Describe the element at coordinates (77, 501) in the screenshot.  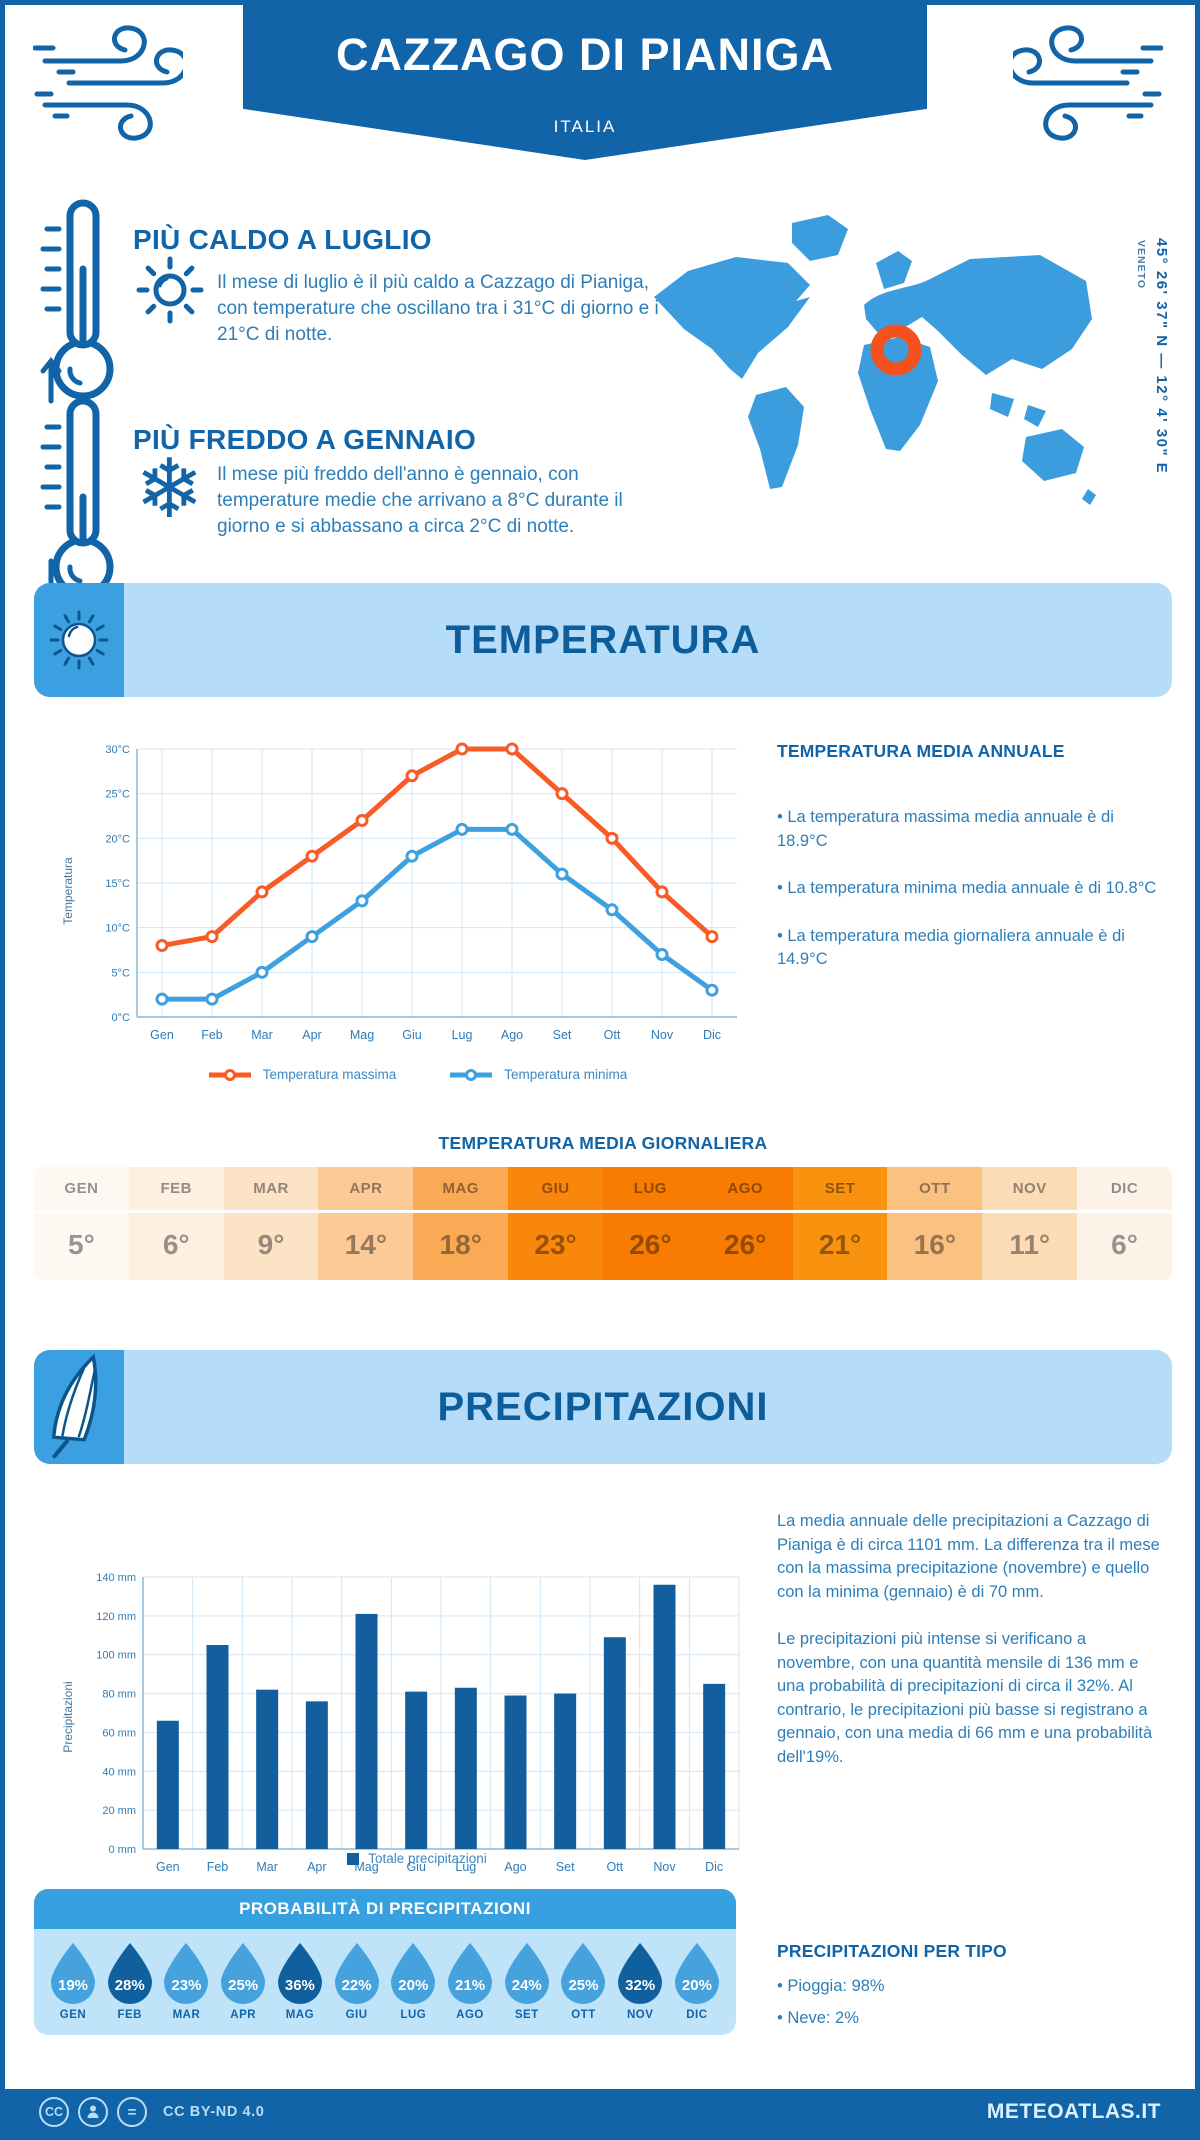
I see `thermometer-down-icon` at that location.